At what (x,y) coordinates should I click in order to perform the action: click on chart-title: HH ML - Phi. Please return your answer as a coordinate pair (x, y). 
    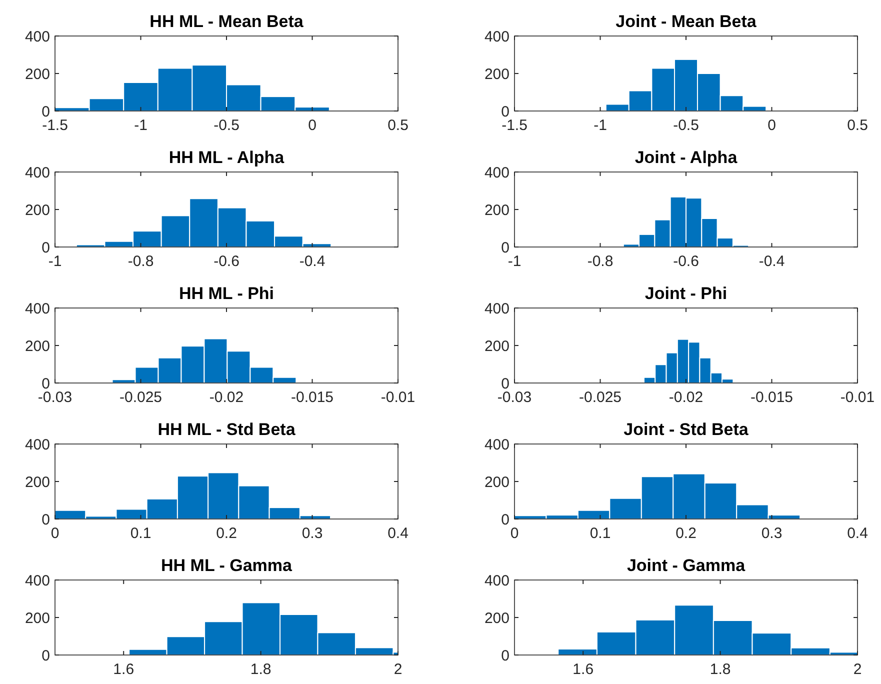
    Looking at the image, I should click on (226, 293).